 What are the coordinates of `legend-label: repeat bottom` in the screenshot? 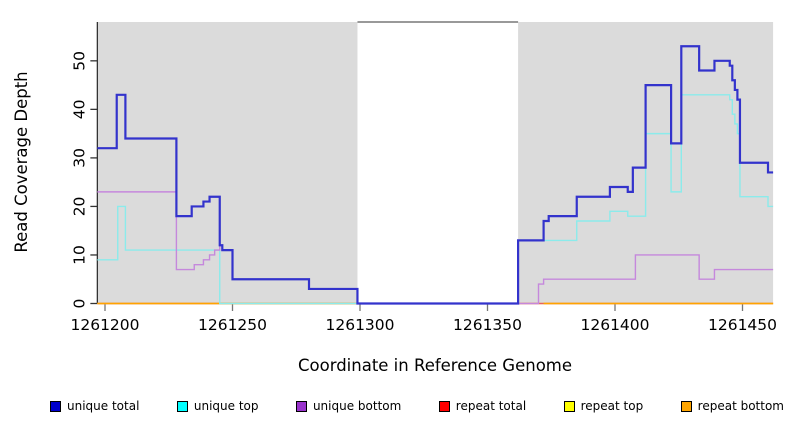 It's located at (740, 406).